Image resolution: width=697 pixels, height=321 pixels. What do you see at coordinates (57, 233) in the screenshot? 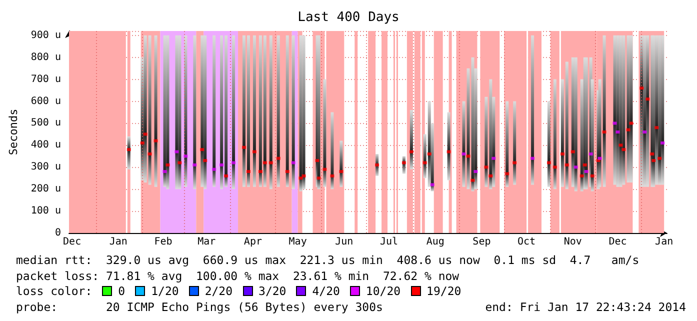
I see `y-tick-label: 0` at bounding box center [57, 233].